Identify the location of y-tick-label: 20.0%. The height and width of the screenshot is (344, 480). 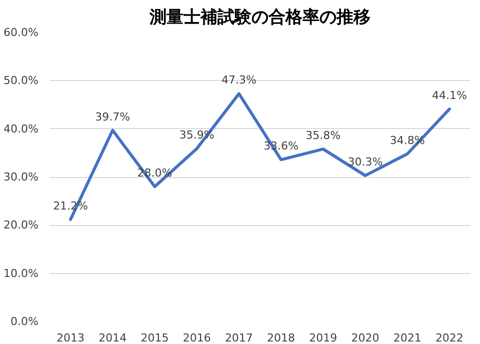
(21, 225).